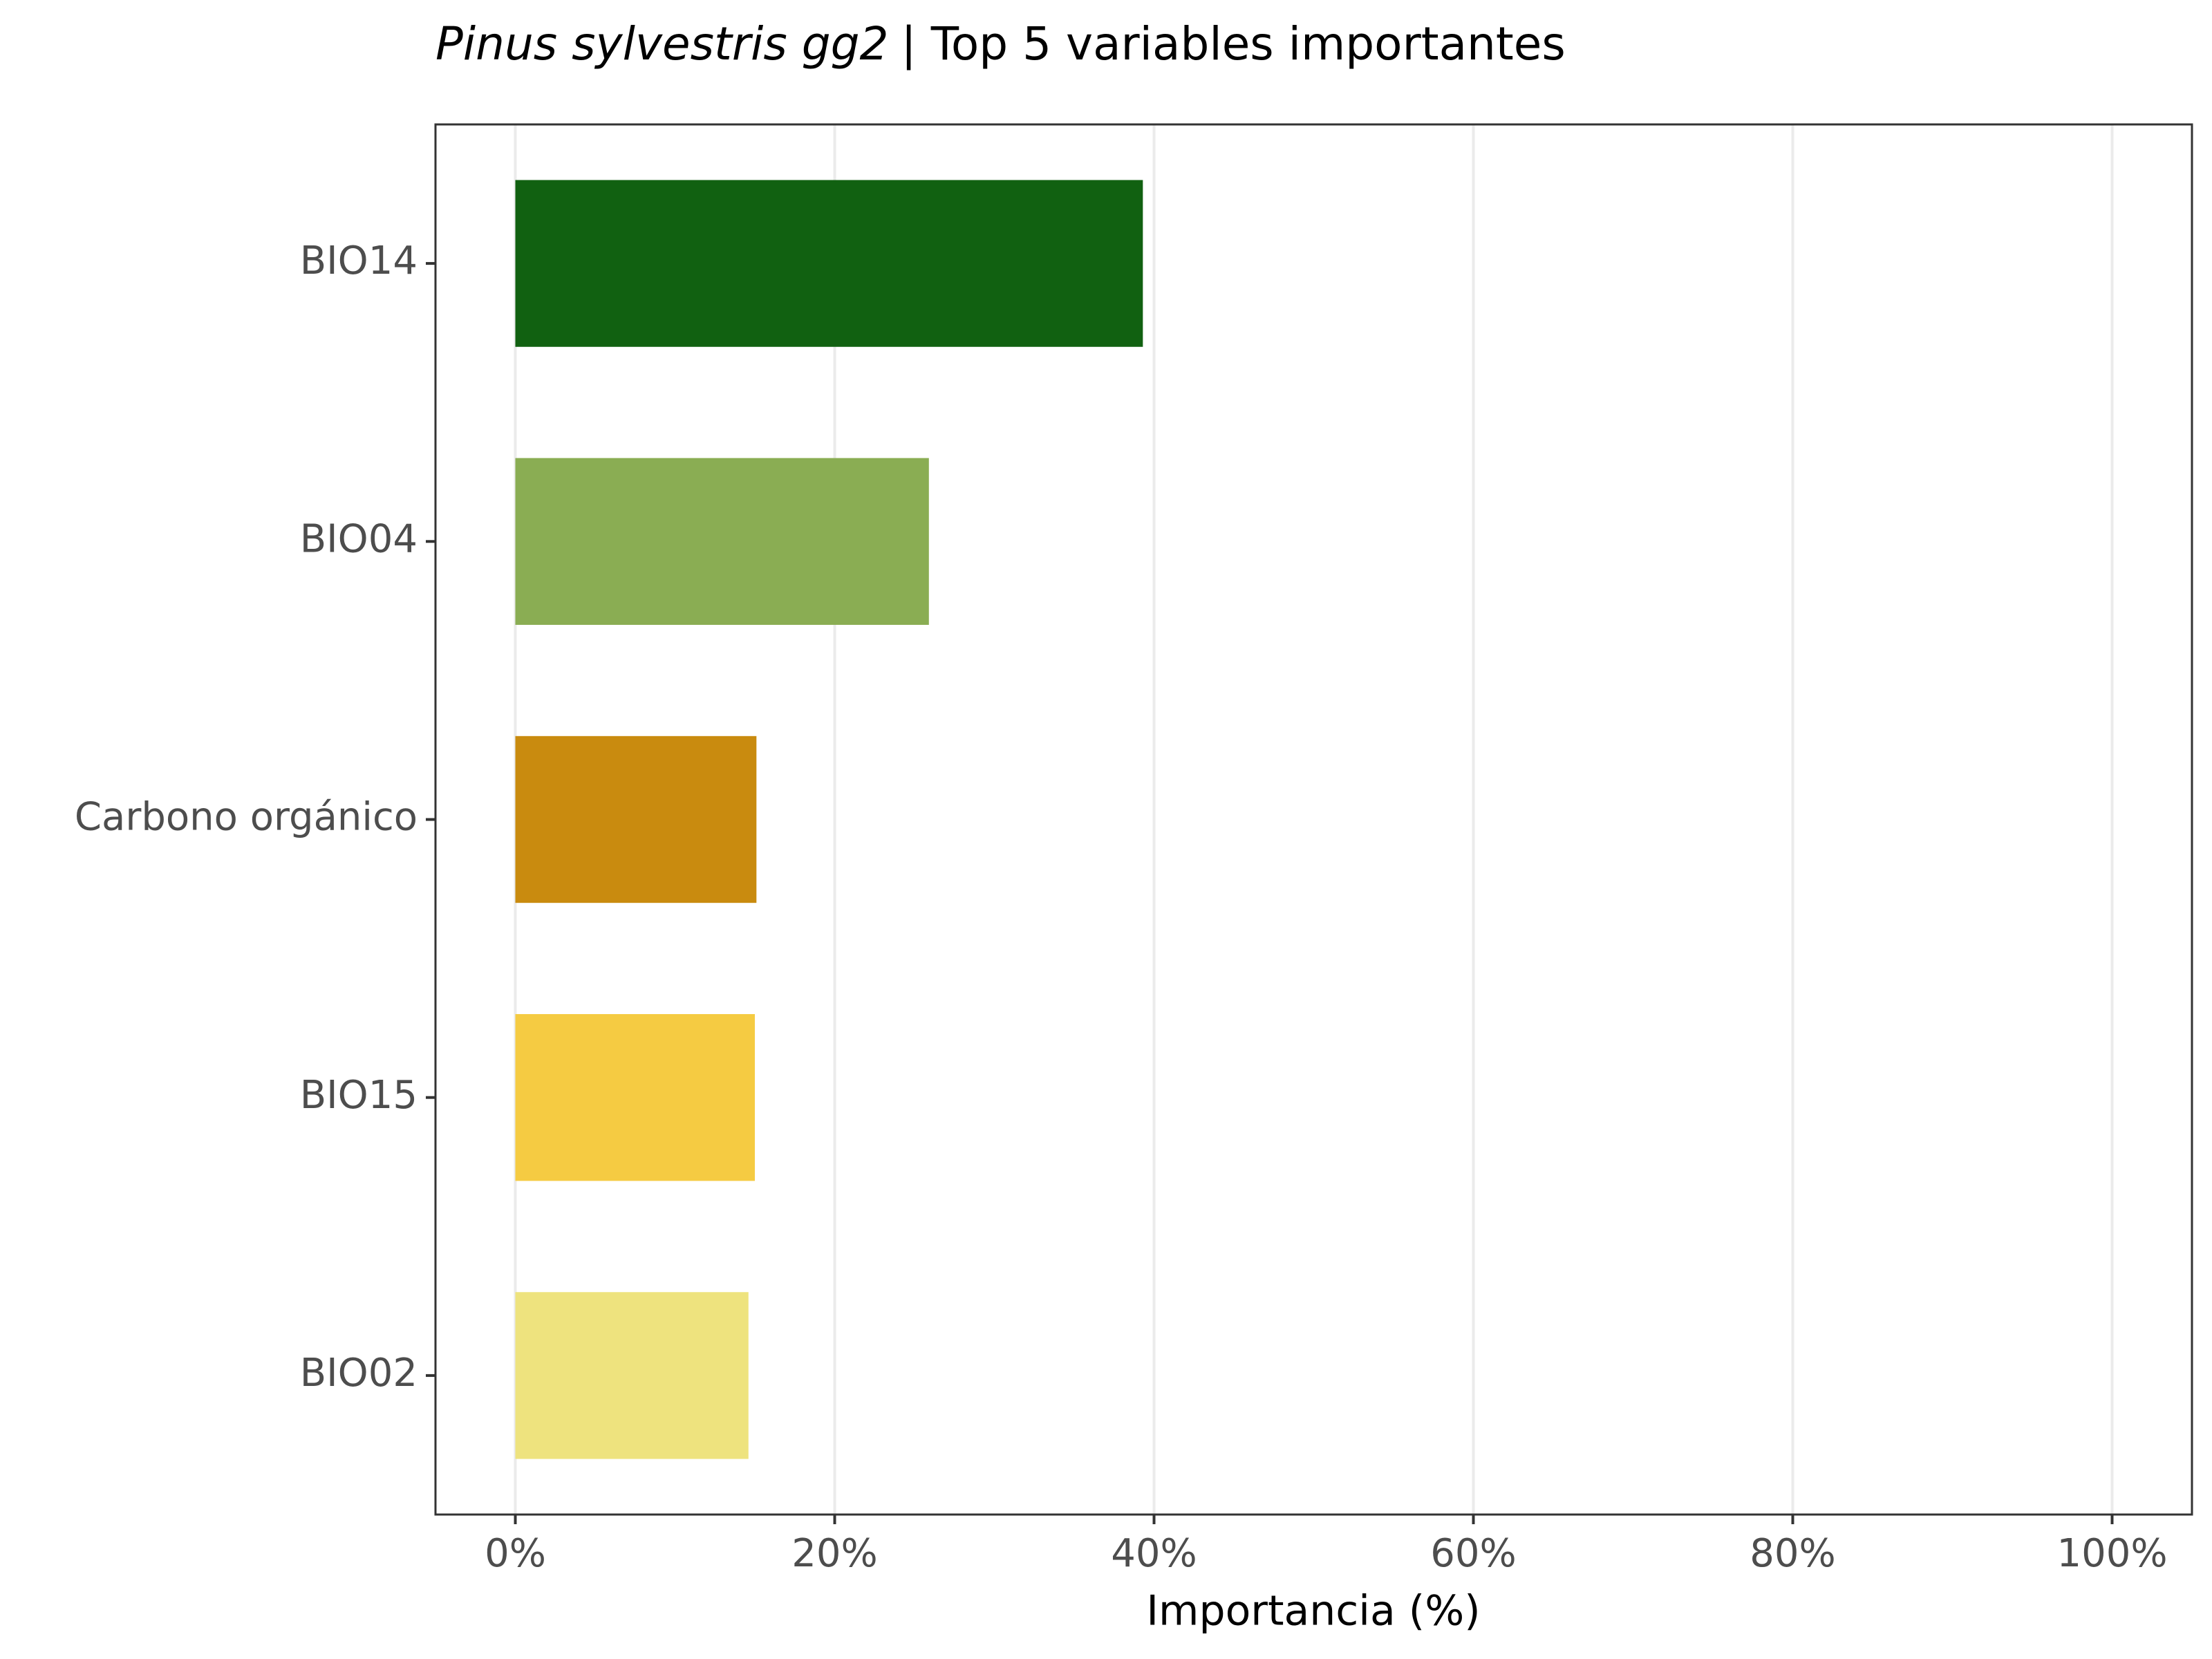 This screenshot has height=1659, width=2212. I want to click on x-tick-label: 60%, so click(1473, 1554).